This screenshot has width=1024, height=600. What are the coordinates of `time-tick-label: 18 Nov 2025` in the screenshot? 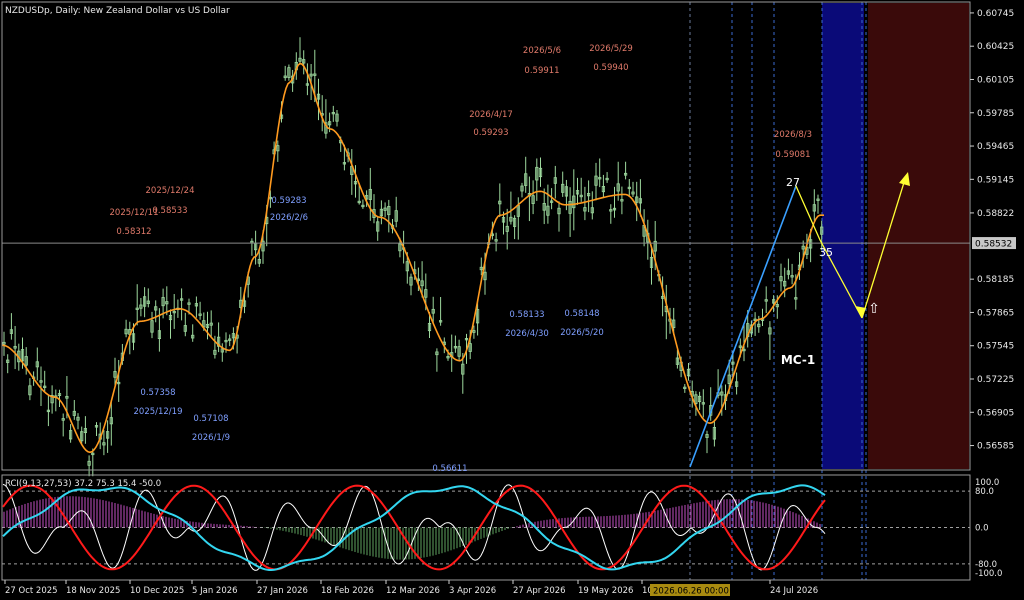 It's located at (93, 591).